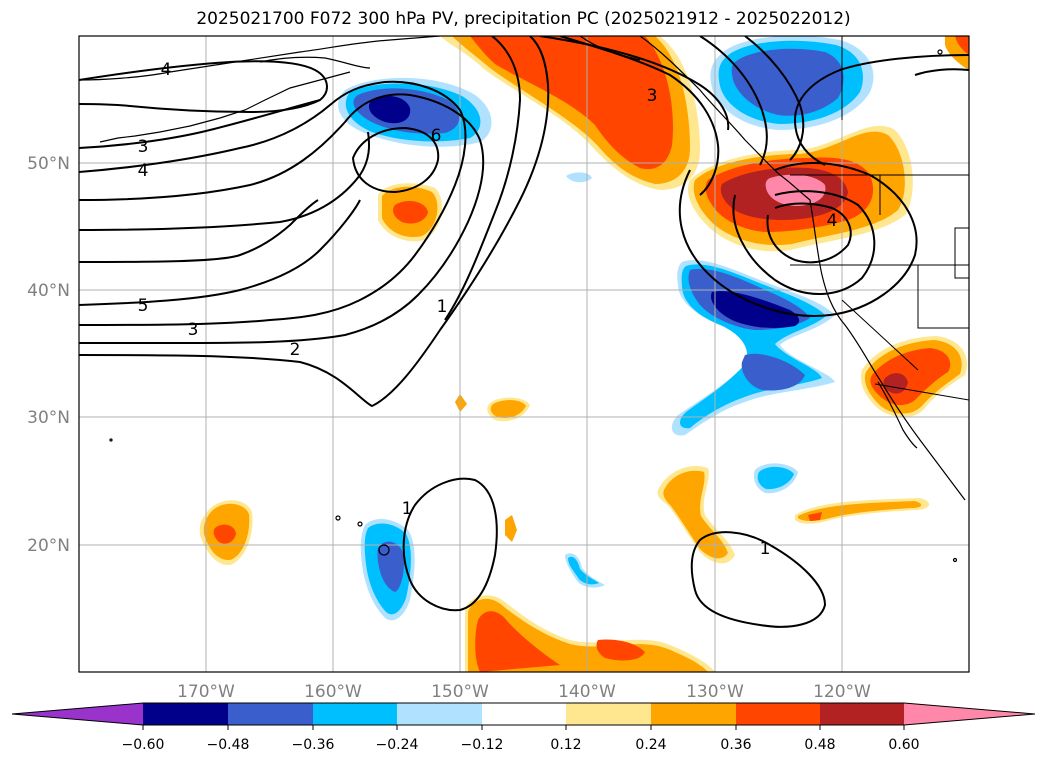 The height and width of the screenshot is (765, 1047). What do you see at coordinates (313, 745) in the screenshot?
I see `colorbar-tick-label: −0.36` at bounding box center [313, 745].